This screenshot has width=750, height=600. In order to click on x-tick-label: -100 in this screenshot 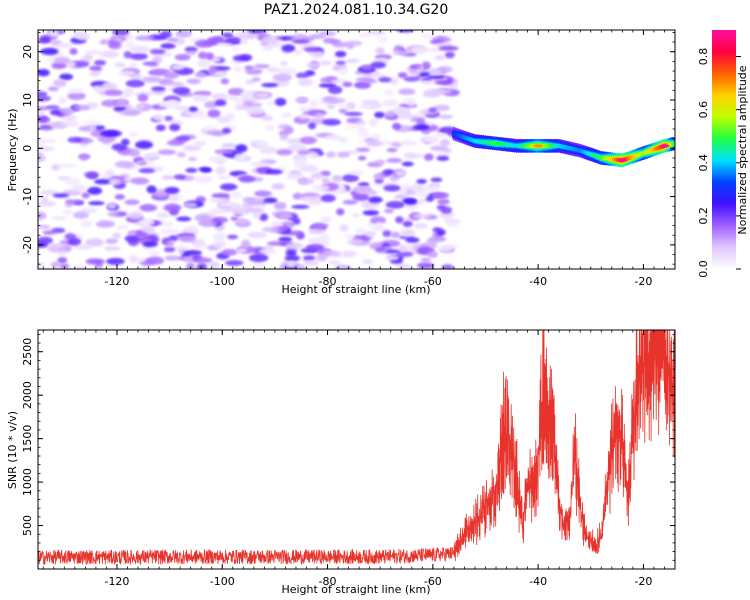, I will do `click(222, 281)`.